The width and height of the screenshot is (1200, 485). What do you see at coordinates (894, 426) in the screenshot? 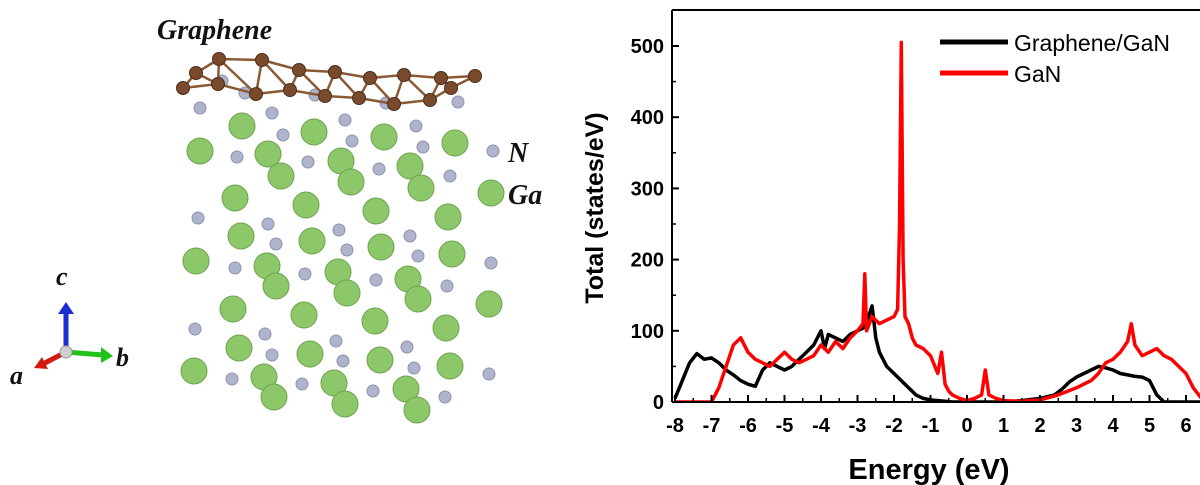
I see `x-tick-label: -2` at bounding box center [894, 426].